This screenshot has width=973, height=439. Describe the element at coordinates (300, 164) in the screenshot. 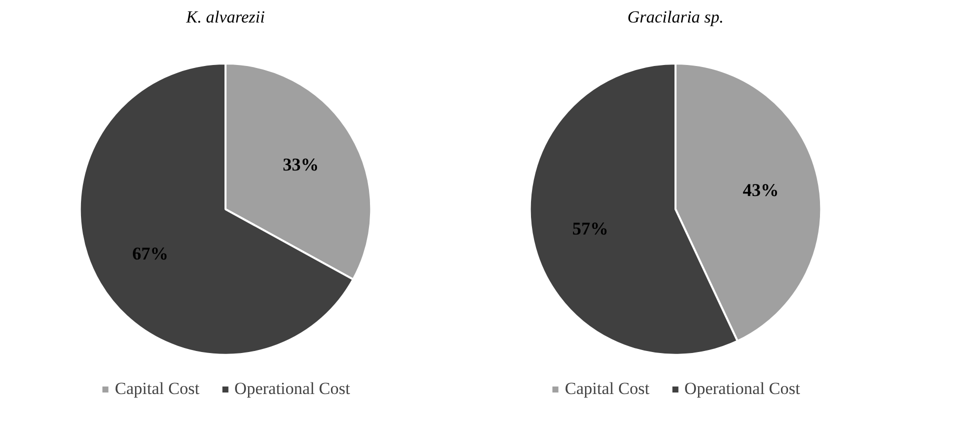

I see `data-label: 33%` at that location.